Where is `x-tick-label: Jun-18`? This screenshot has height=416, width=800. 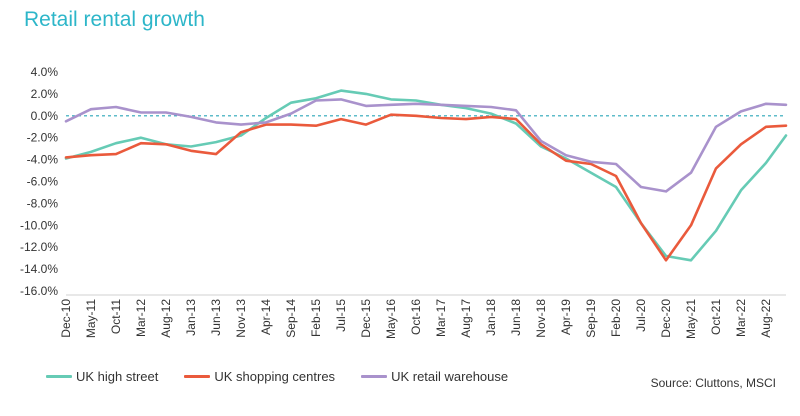 x-tick-label: Jun-18 is located at coordinates (516, 317).